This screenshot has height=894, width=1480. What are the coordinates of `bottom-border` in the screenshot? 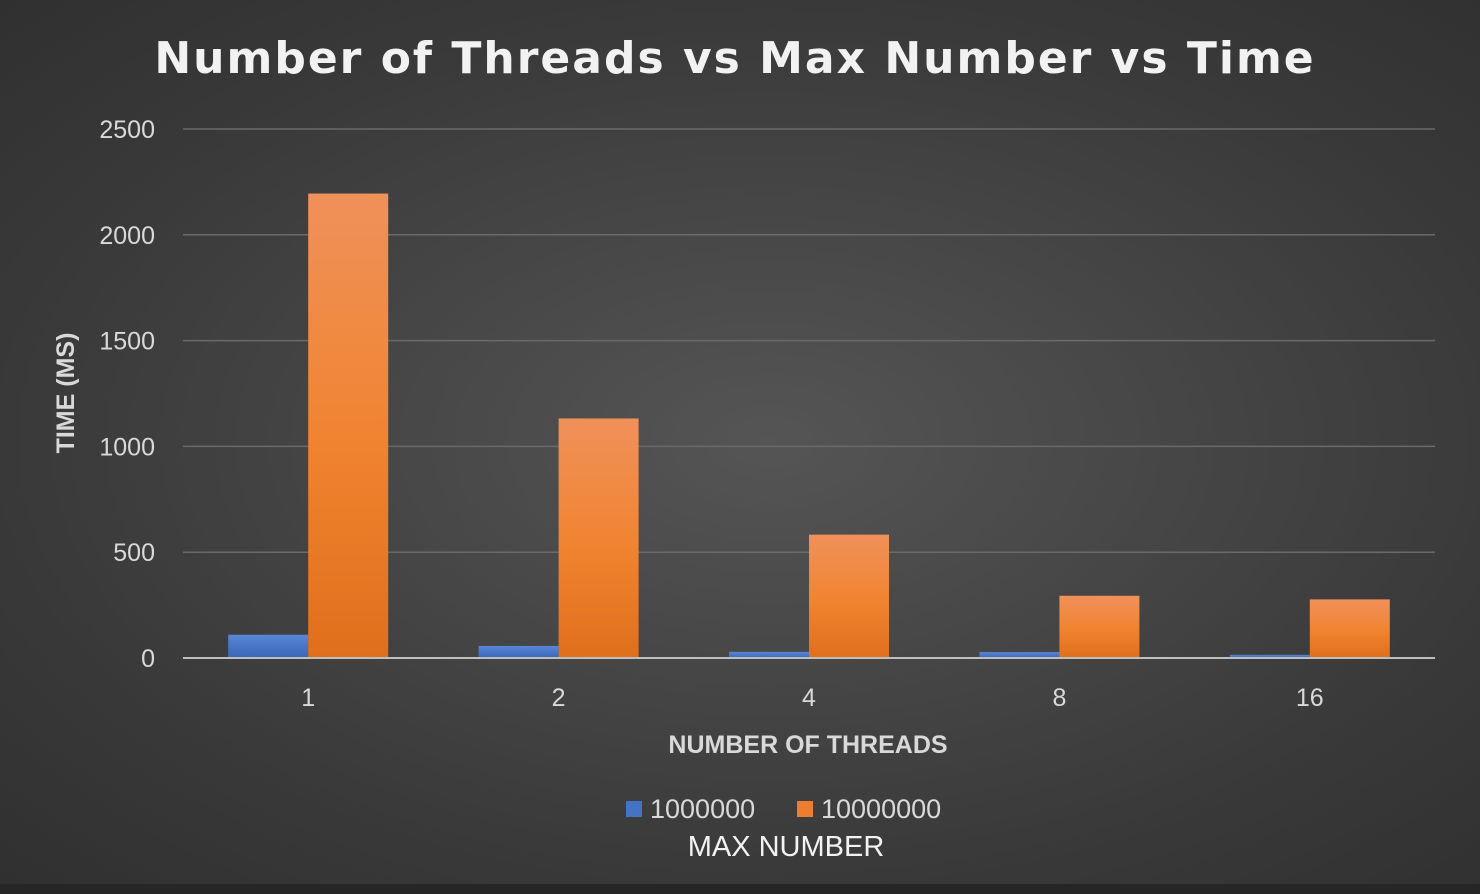 It's located at (740, 889).